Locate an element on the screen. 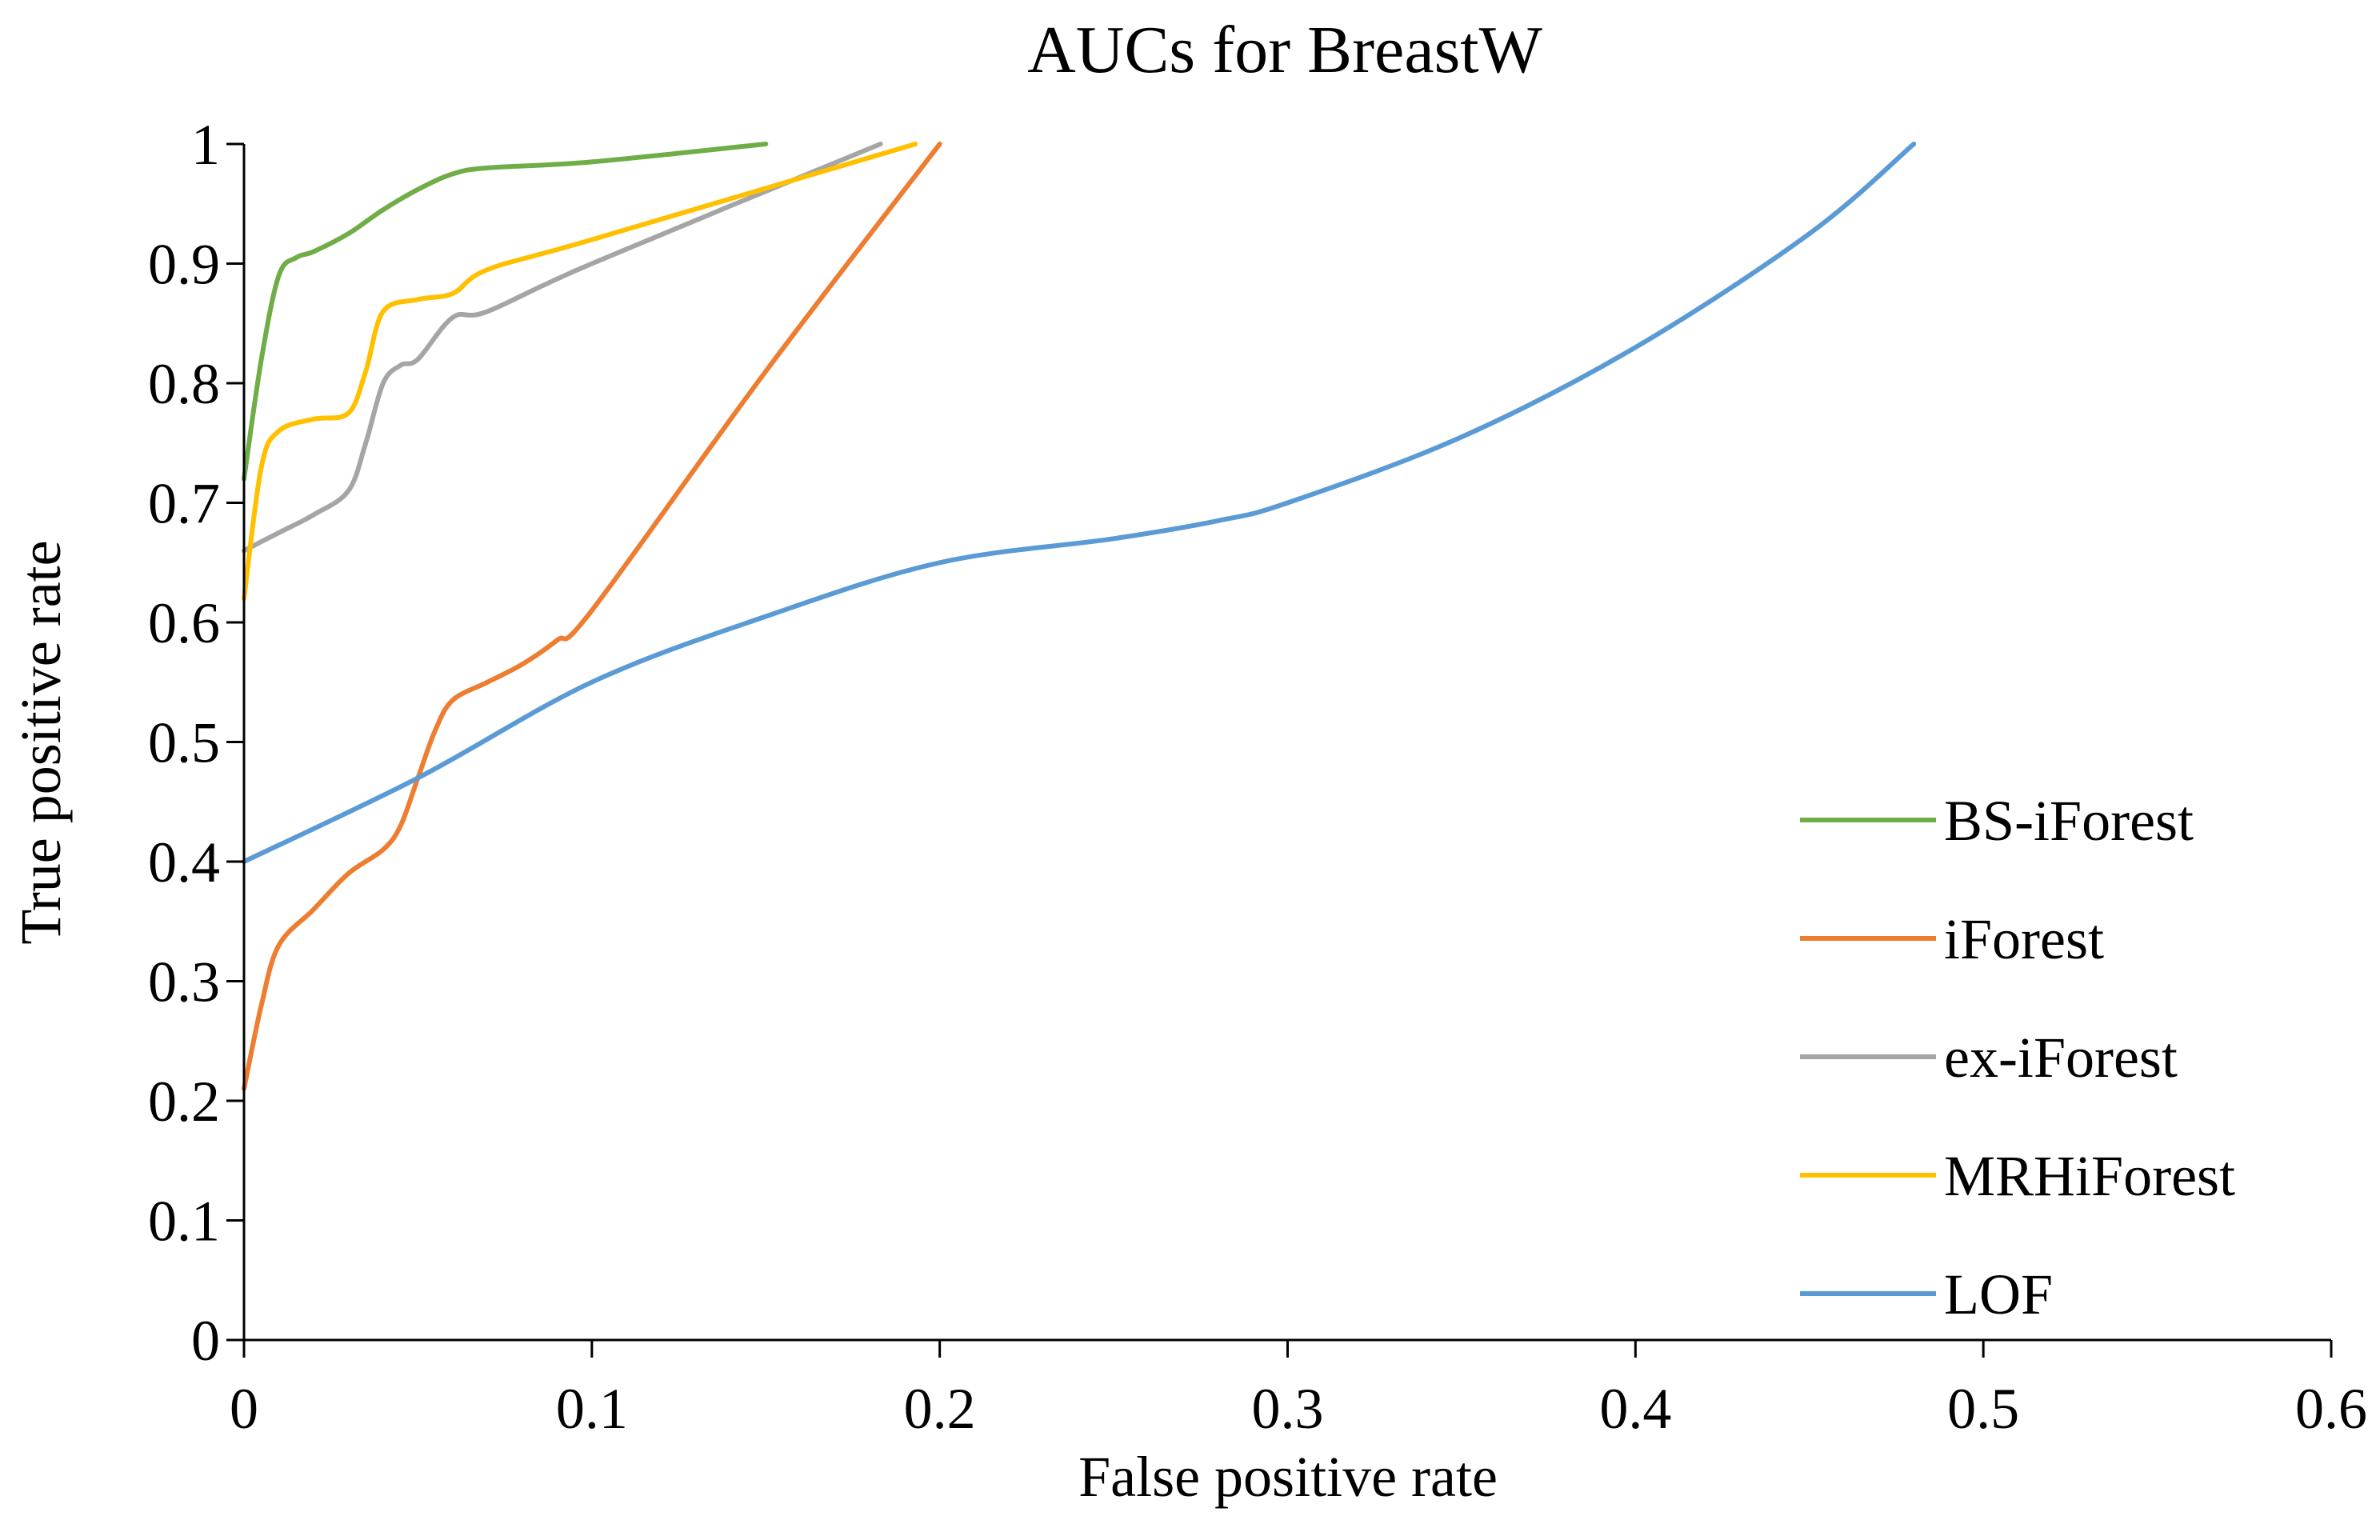  y-tick-label: 1 is located at coordinates (205, 145).